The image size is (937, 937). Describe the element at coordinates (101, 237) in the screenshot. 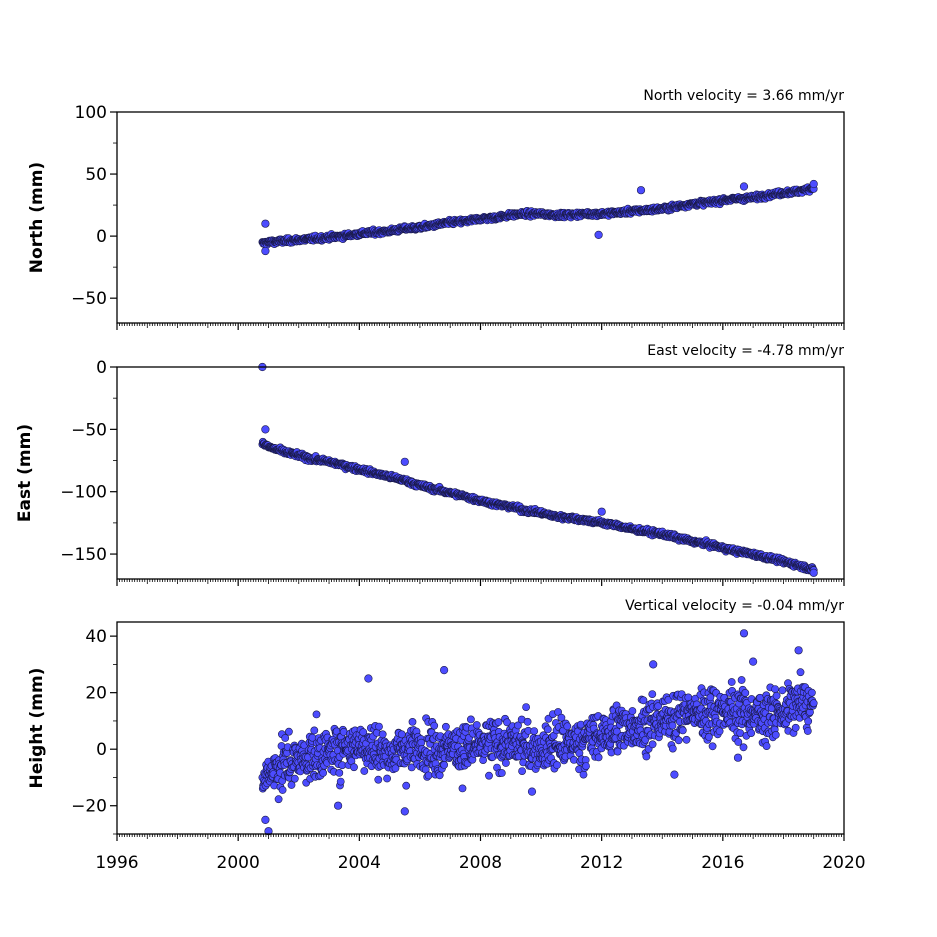

I see `y-tick-label: 0` at that location.